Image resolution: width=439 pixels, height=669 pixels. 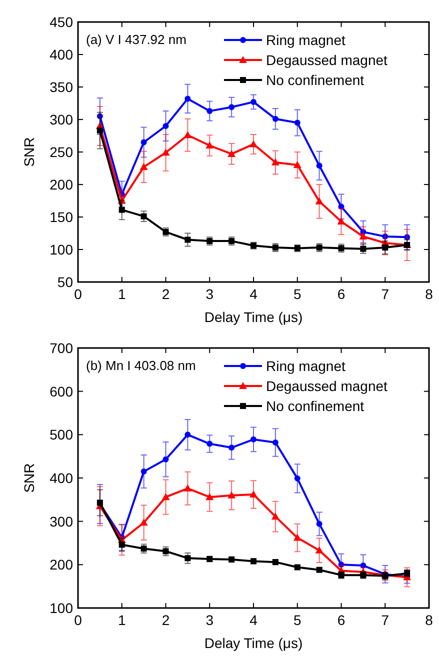 I want to click on y-tick-label: 350, so click(x=62, y=87).